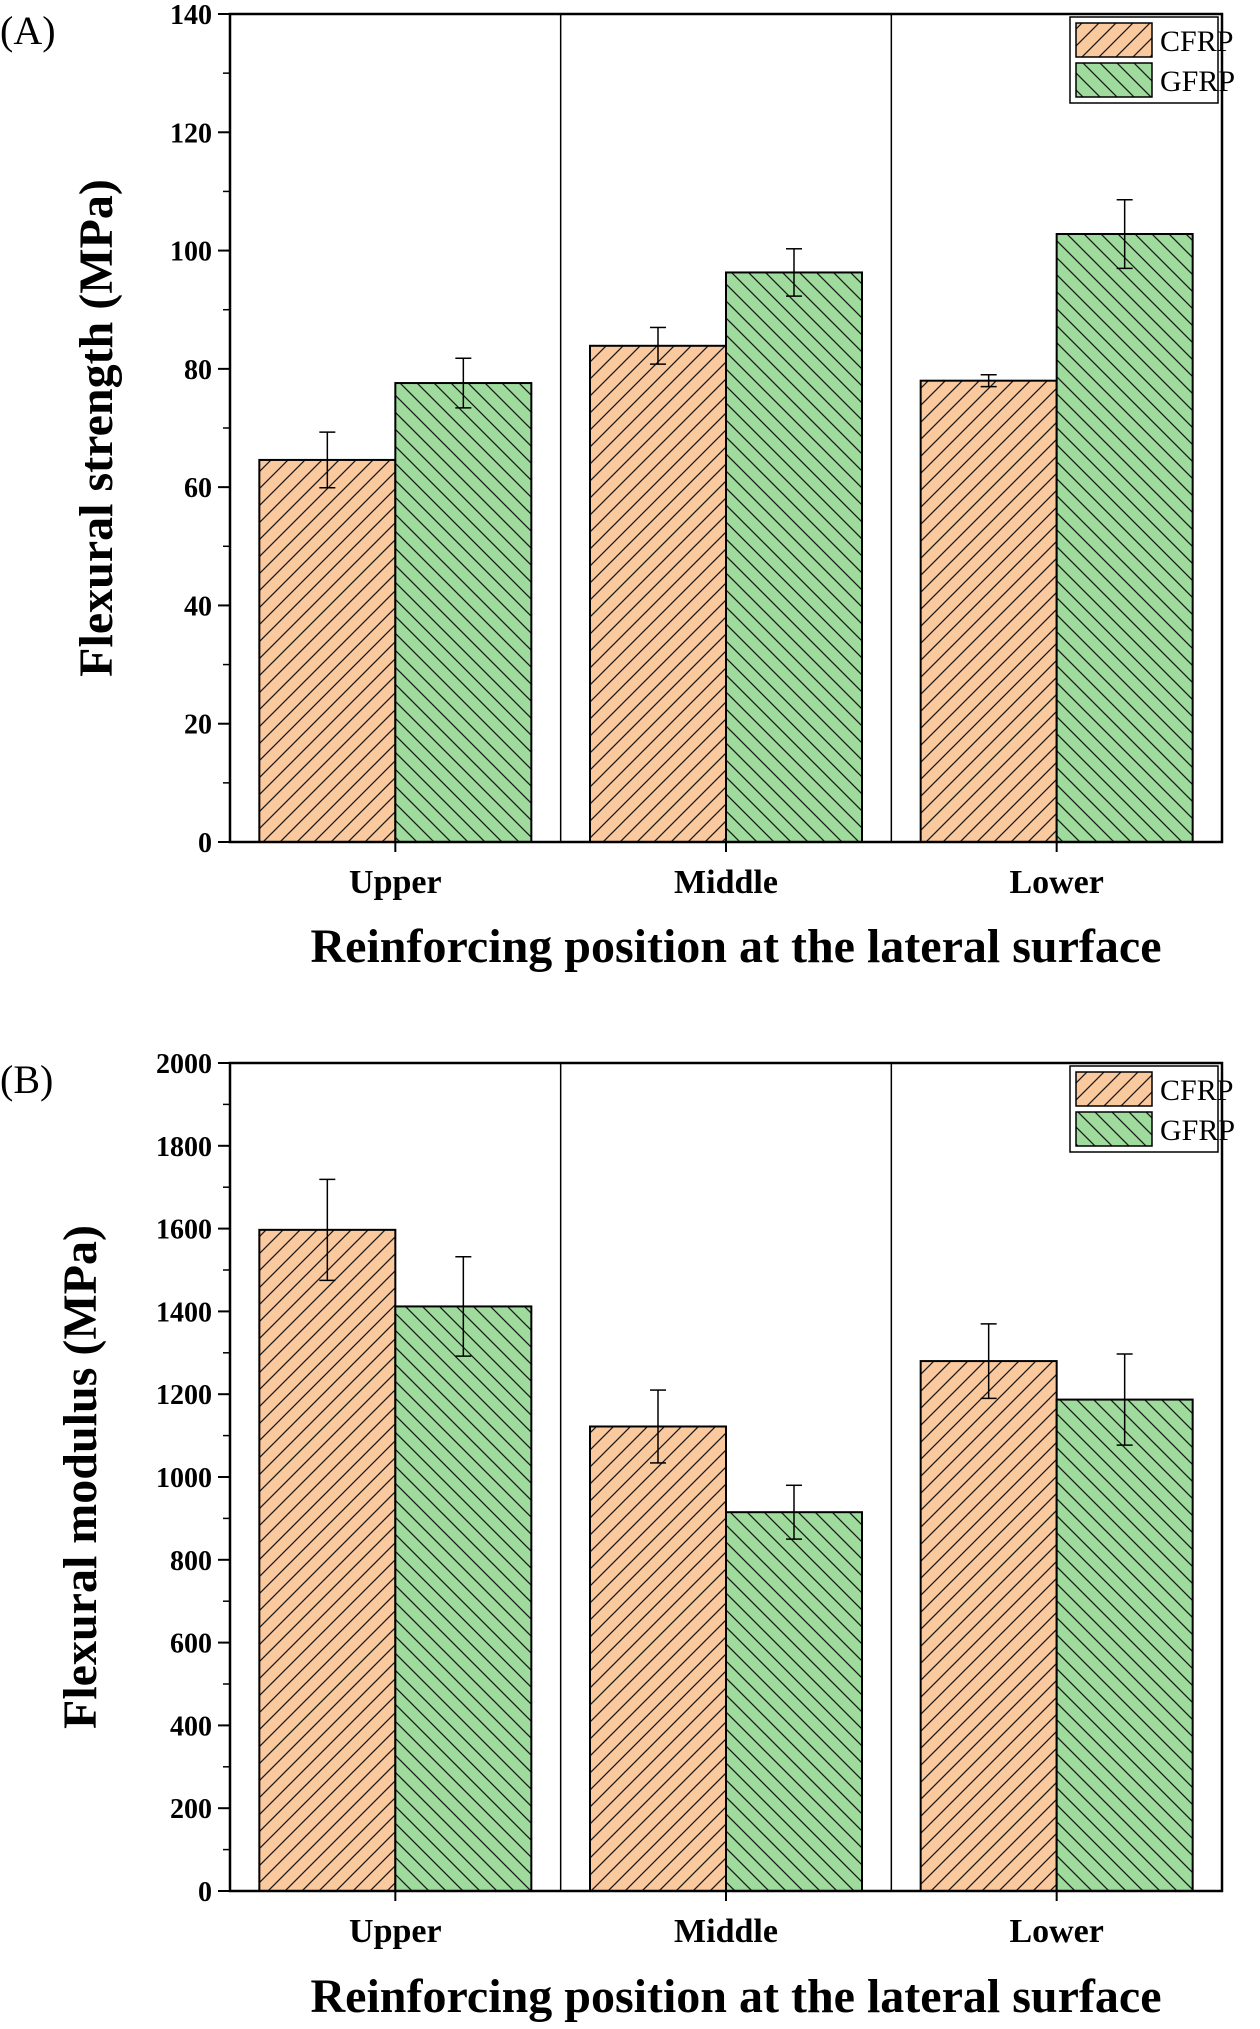 The width and height of the screenshot is (1260, 2029). Describe the element at coordinates (191, 252) in the screenshot. I see `y-tick-label: 100` at that location.